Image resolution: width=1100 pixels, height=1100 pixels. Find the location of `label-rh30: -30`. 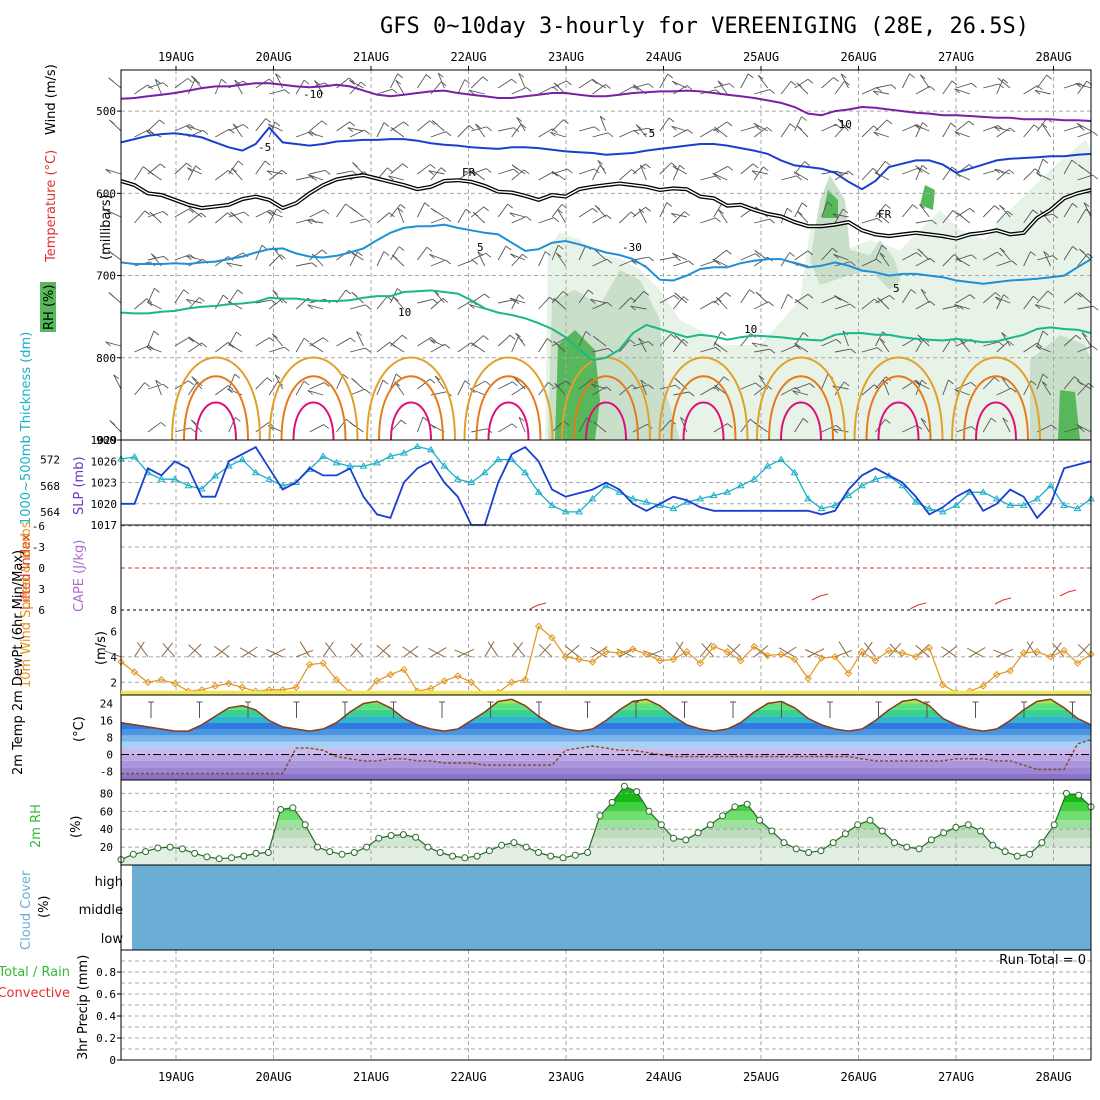

label-rh30: -30 is located at coordinates (632, 247).